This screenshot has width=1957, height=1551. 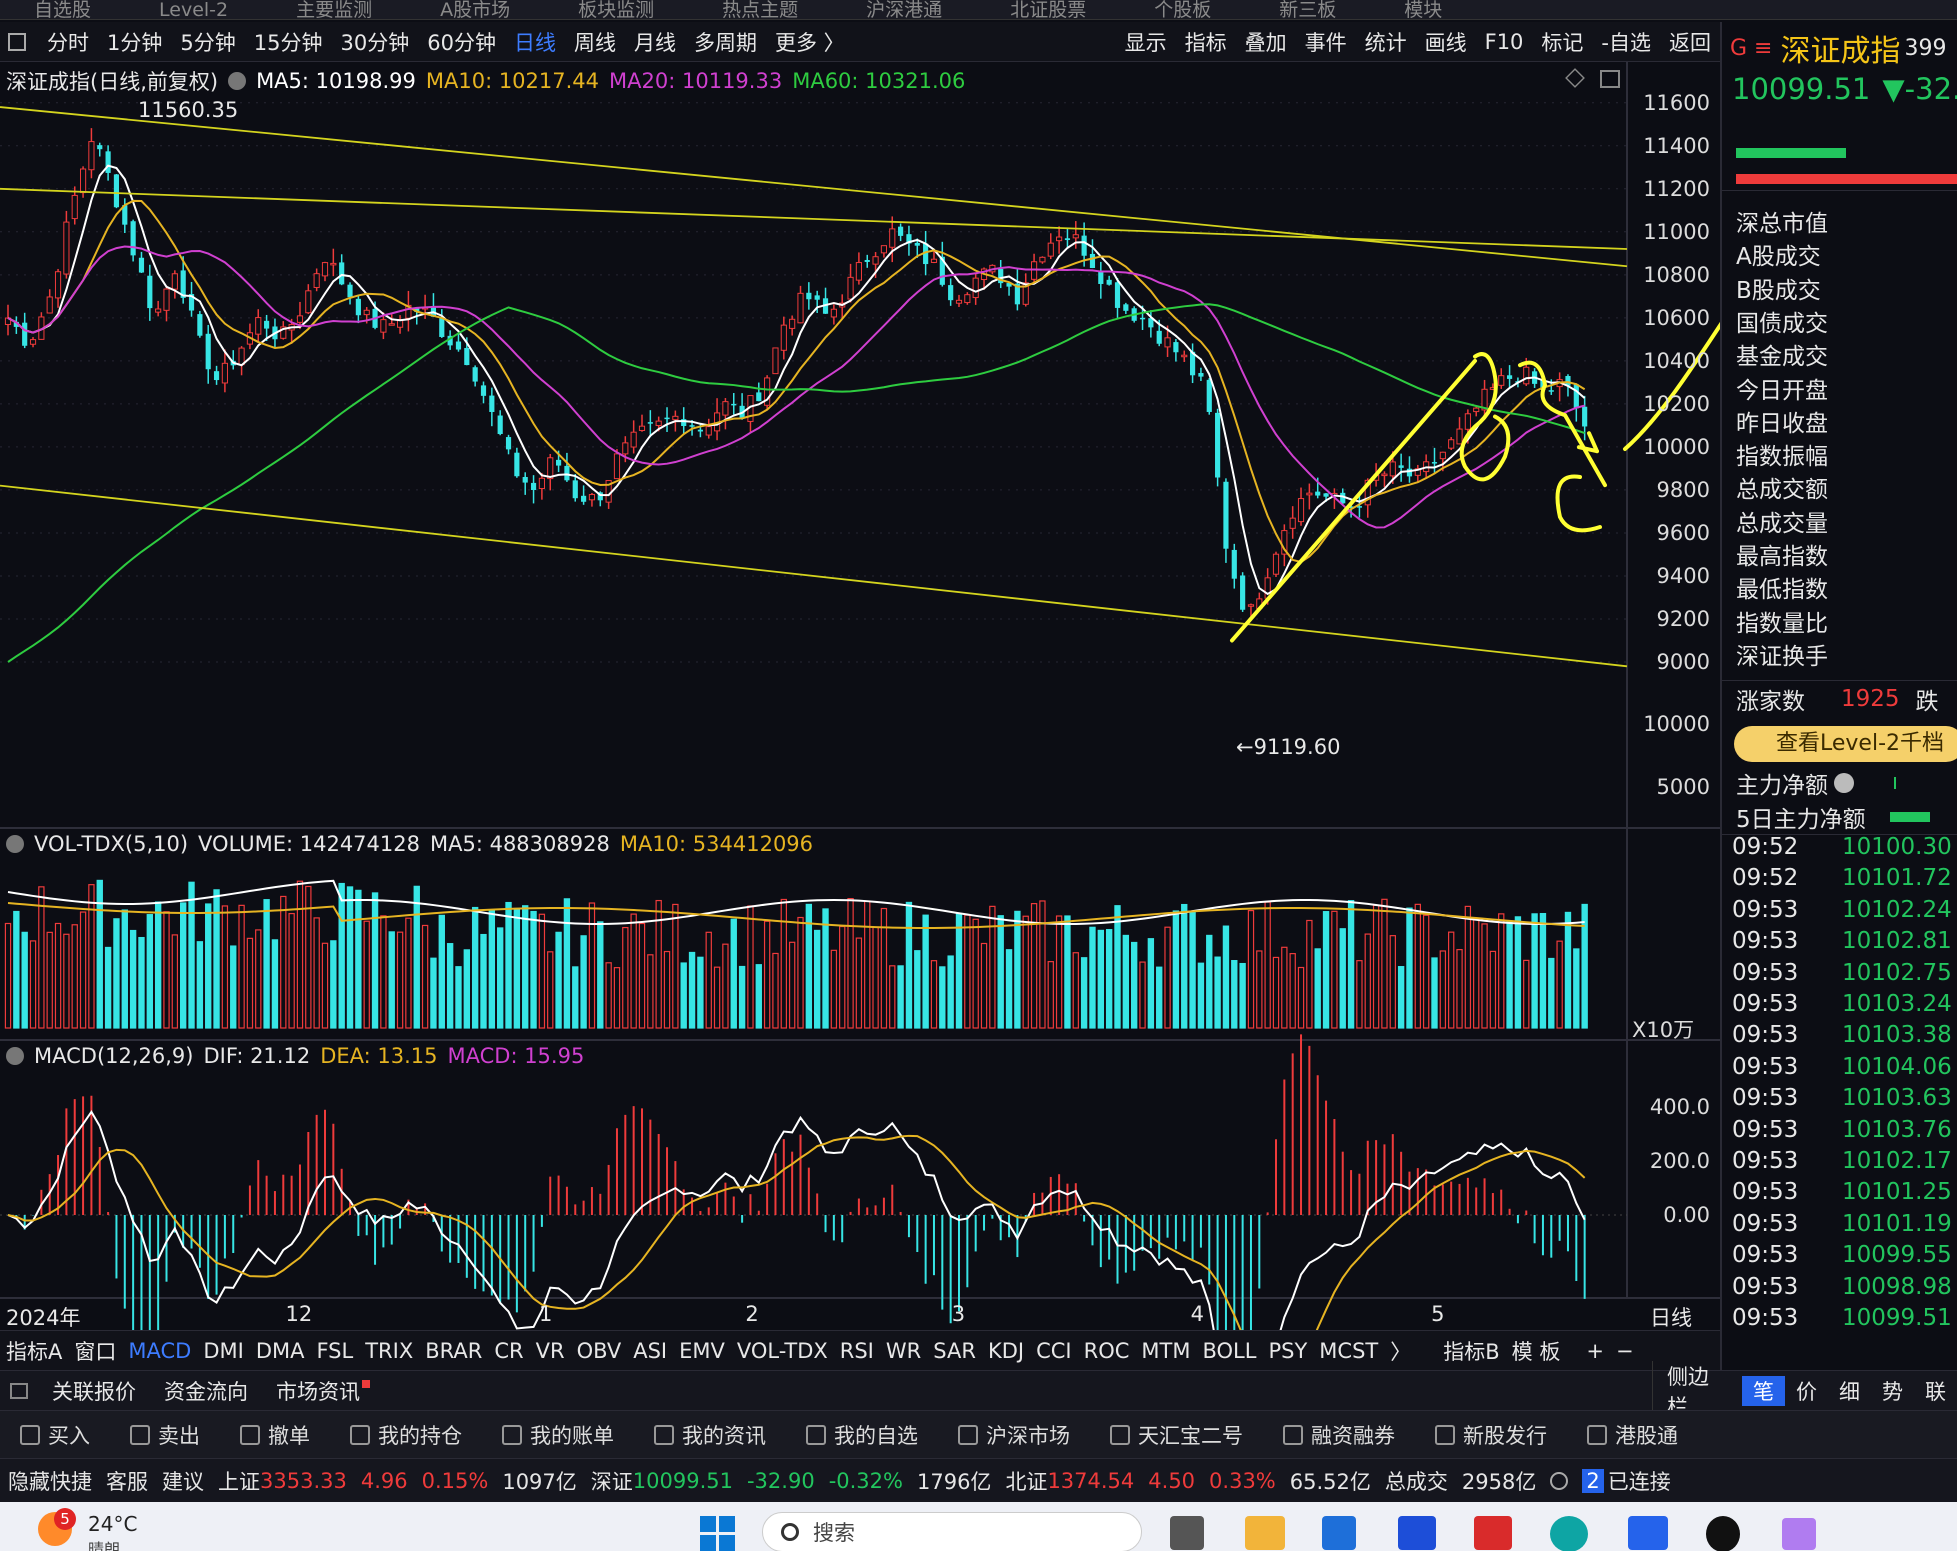 What do you see at coordinates (1845, 744) in the screenshot?
I see `level2-button: 查看Level-2千档` at bounding box center [1845, 744].